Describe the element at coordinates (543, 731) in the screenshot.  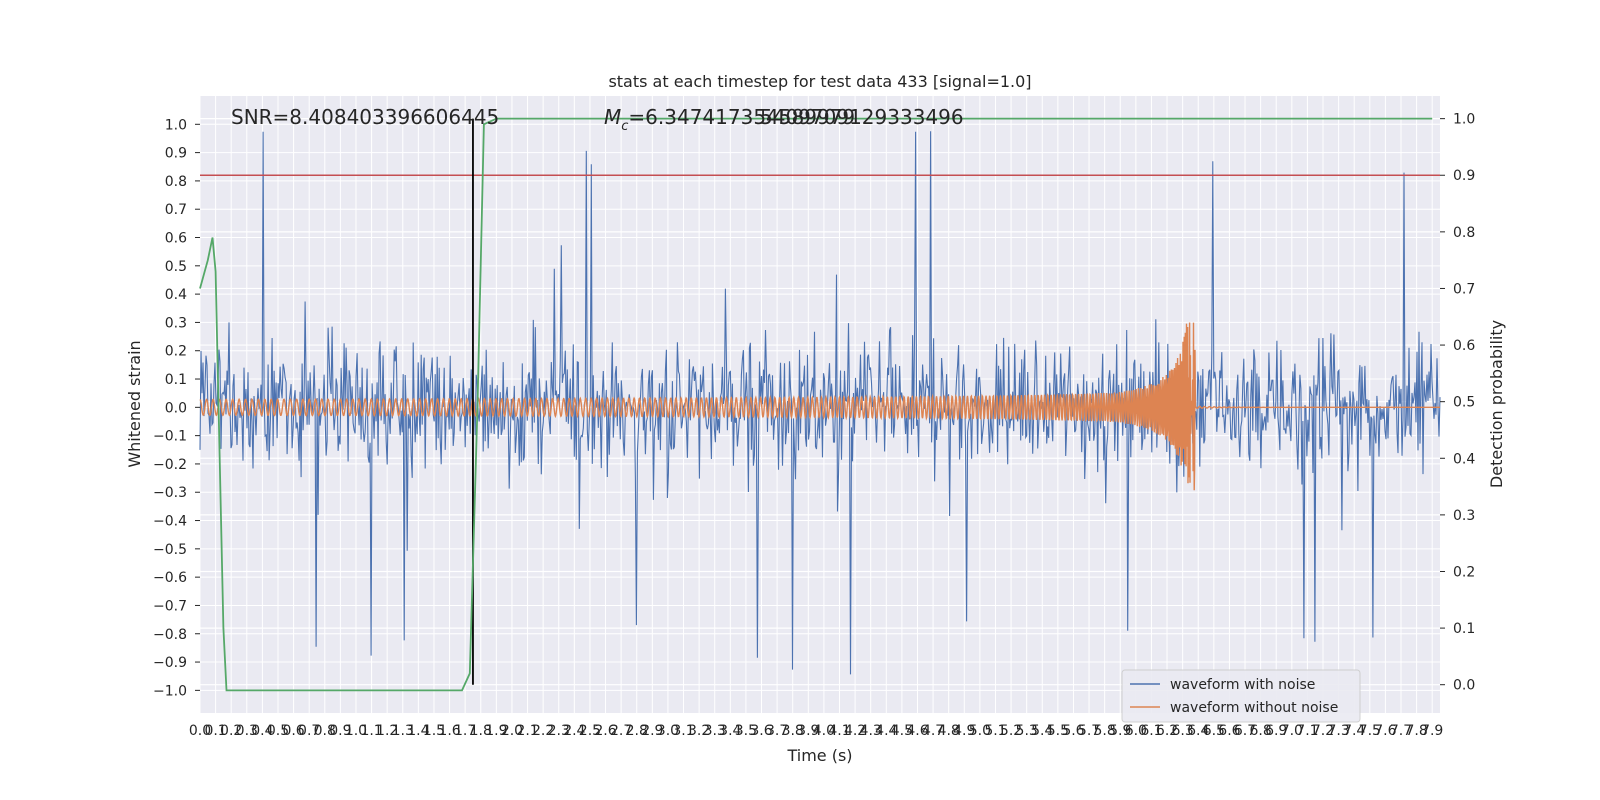
I see `x-tick-label: 2.2` at that location.